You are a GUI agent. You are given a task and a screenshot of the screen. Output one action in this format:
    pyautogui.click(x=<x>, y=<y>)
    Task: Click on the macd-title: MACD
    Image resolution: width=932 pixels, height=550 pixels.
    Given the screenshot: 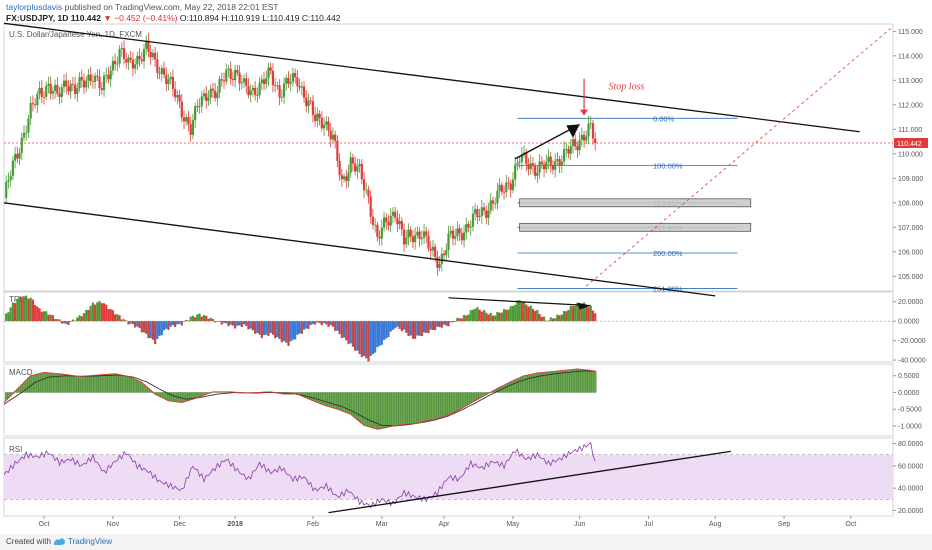 What is the action you would take?
    pyautogui.click(x=21, y=372)
    